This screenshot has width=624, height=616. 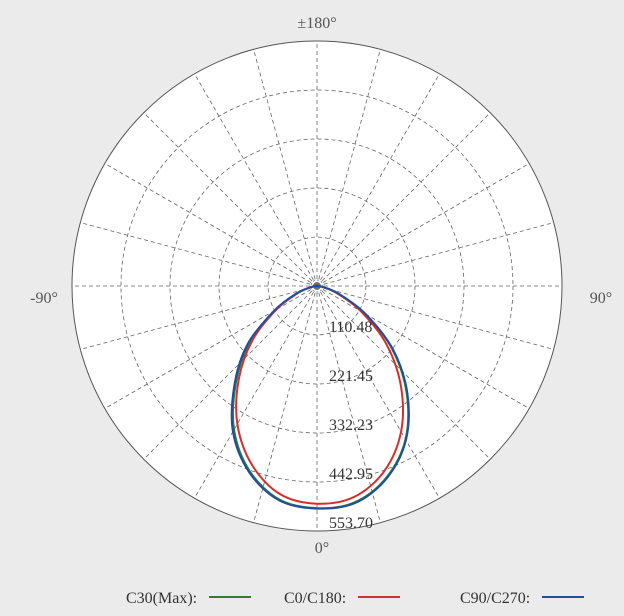 I want to click on radial-tick-label: 221.45, so click(x=351, y=376).